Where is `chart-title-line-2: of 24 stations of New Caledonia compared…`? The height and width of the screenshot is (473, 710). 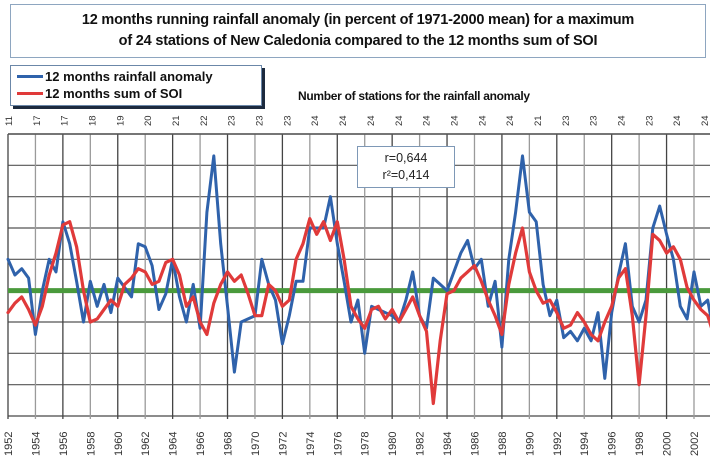
chart-title-line-2: of 24 stations of New Caledonia compared… is located at coordinates (358, 41).